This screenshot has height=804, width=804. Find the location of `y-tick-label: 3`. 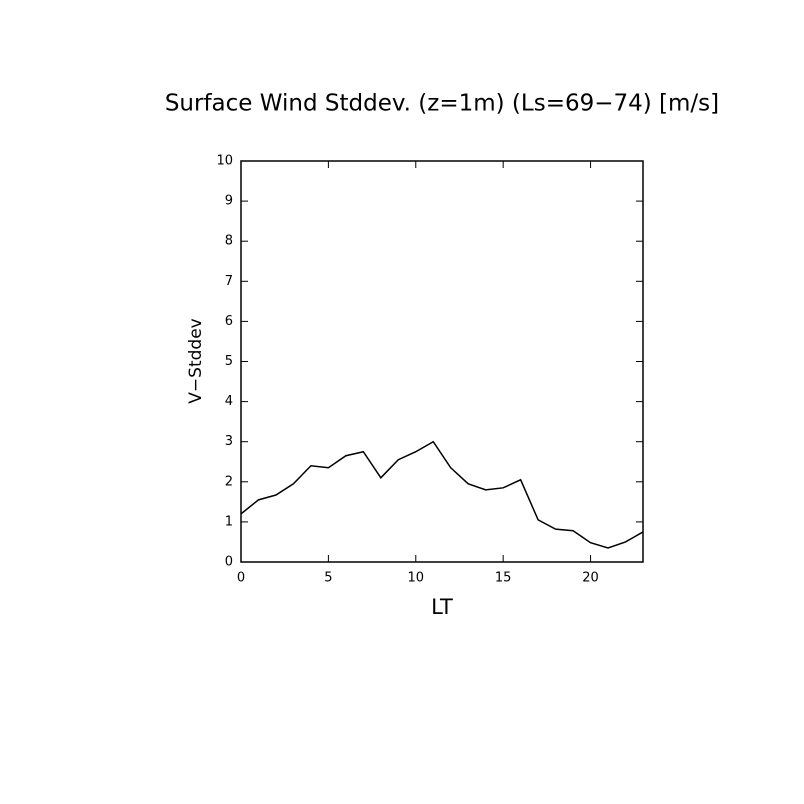

y-tick-label: 3 is located at coordinates (229, 441).